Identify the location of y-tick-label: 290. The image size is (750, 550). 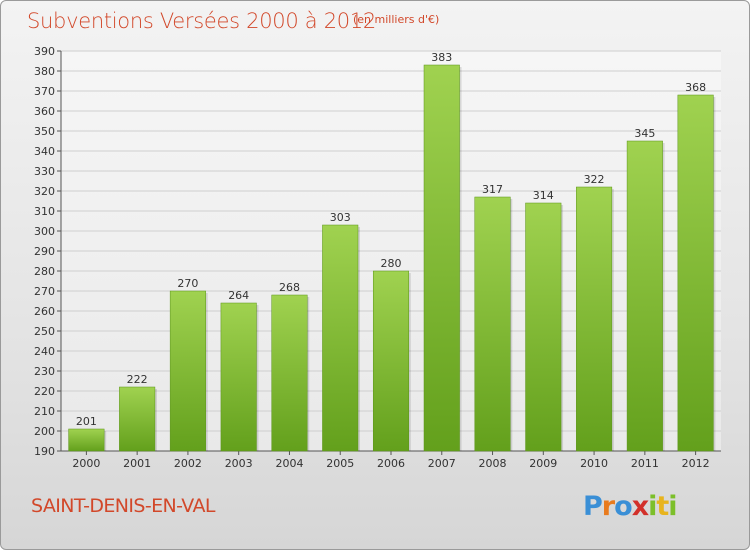
(44, 251).